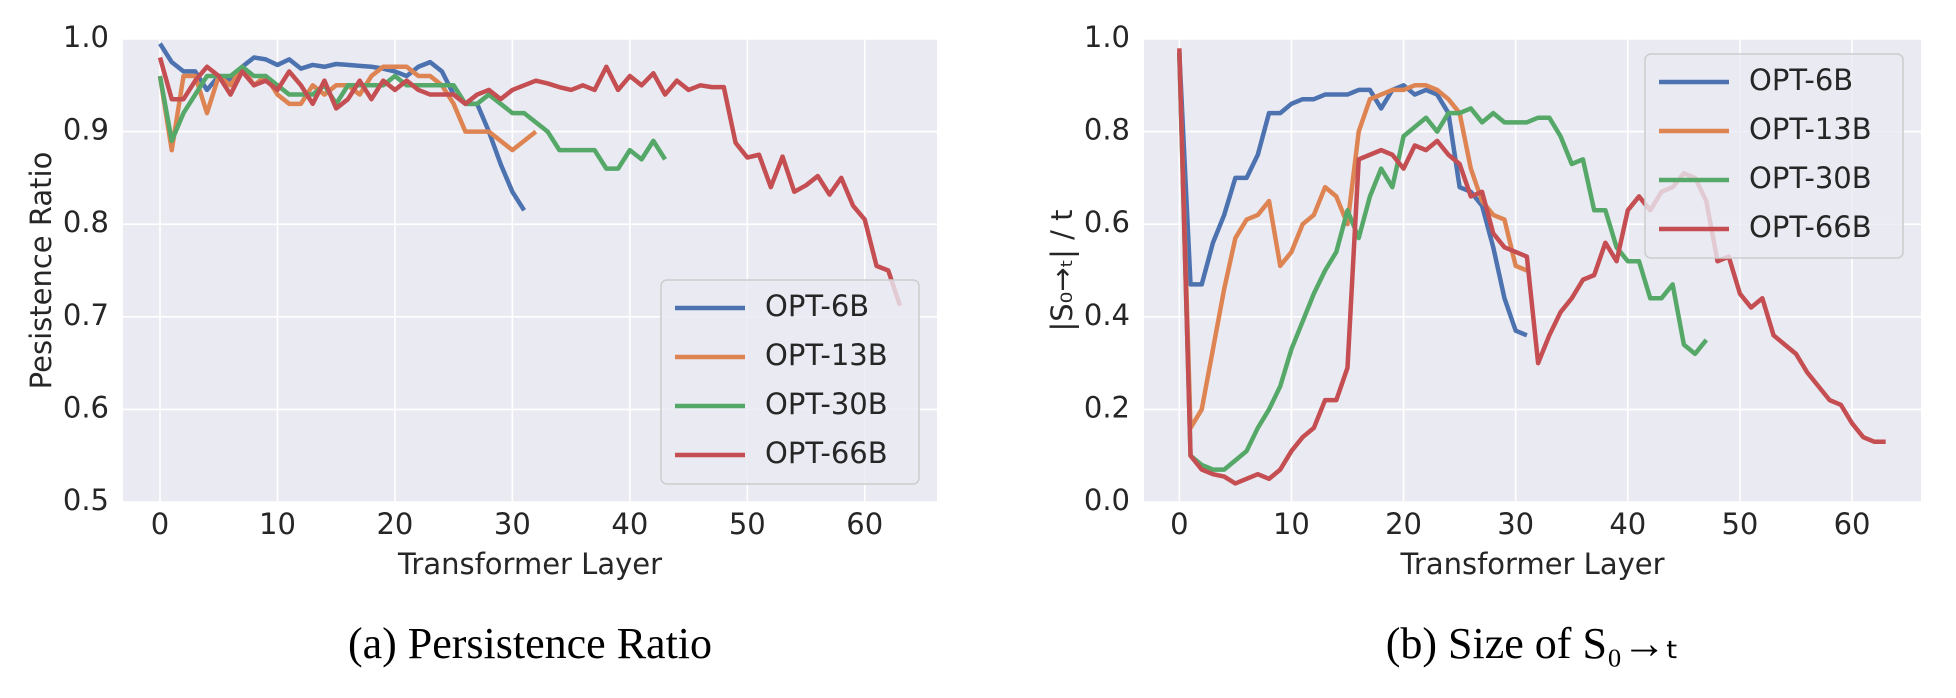  What do you see at coordinates (530, 643) in the screenshot?
I see `caption: (a) Persistence Ratio` at bounding box center [530, 643].